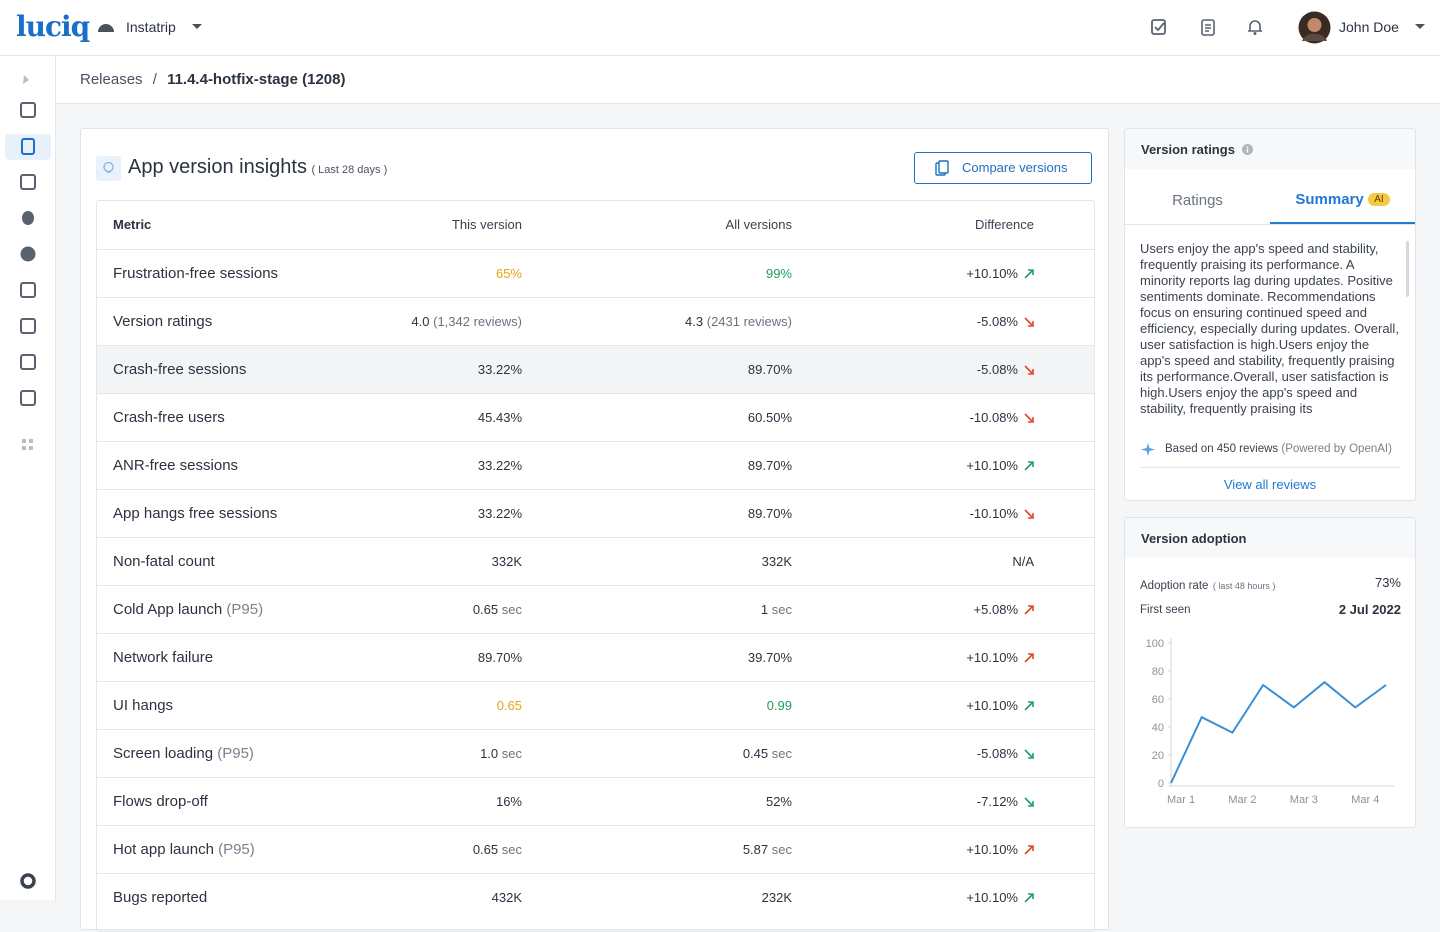 Image resolution: width=1440 pixels, height=932 pixels. Describe the element at coordinates (507, 561) in the screenshot. I see `this-version-cell: 332K` at that location.